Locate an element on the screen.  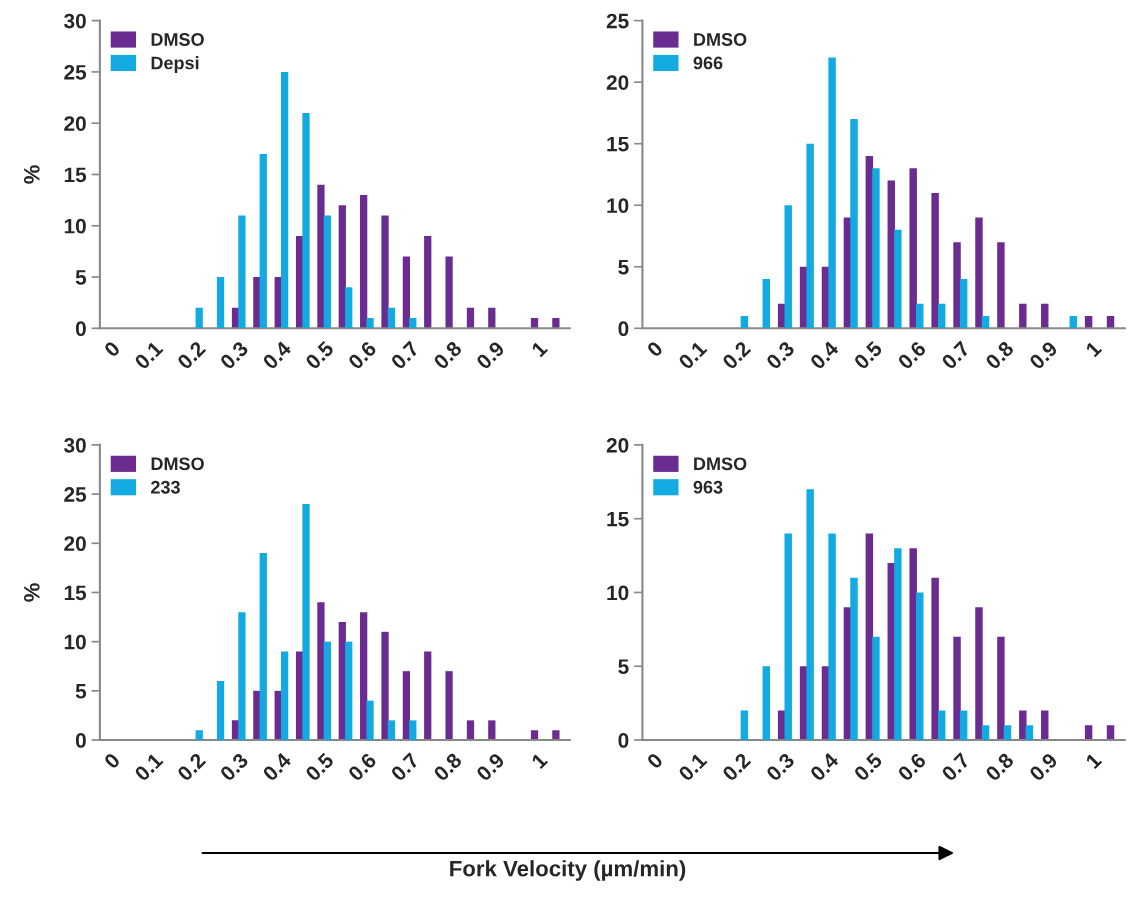
legend-label: 233 is located at coordinates (165, 487).